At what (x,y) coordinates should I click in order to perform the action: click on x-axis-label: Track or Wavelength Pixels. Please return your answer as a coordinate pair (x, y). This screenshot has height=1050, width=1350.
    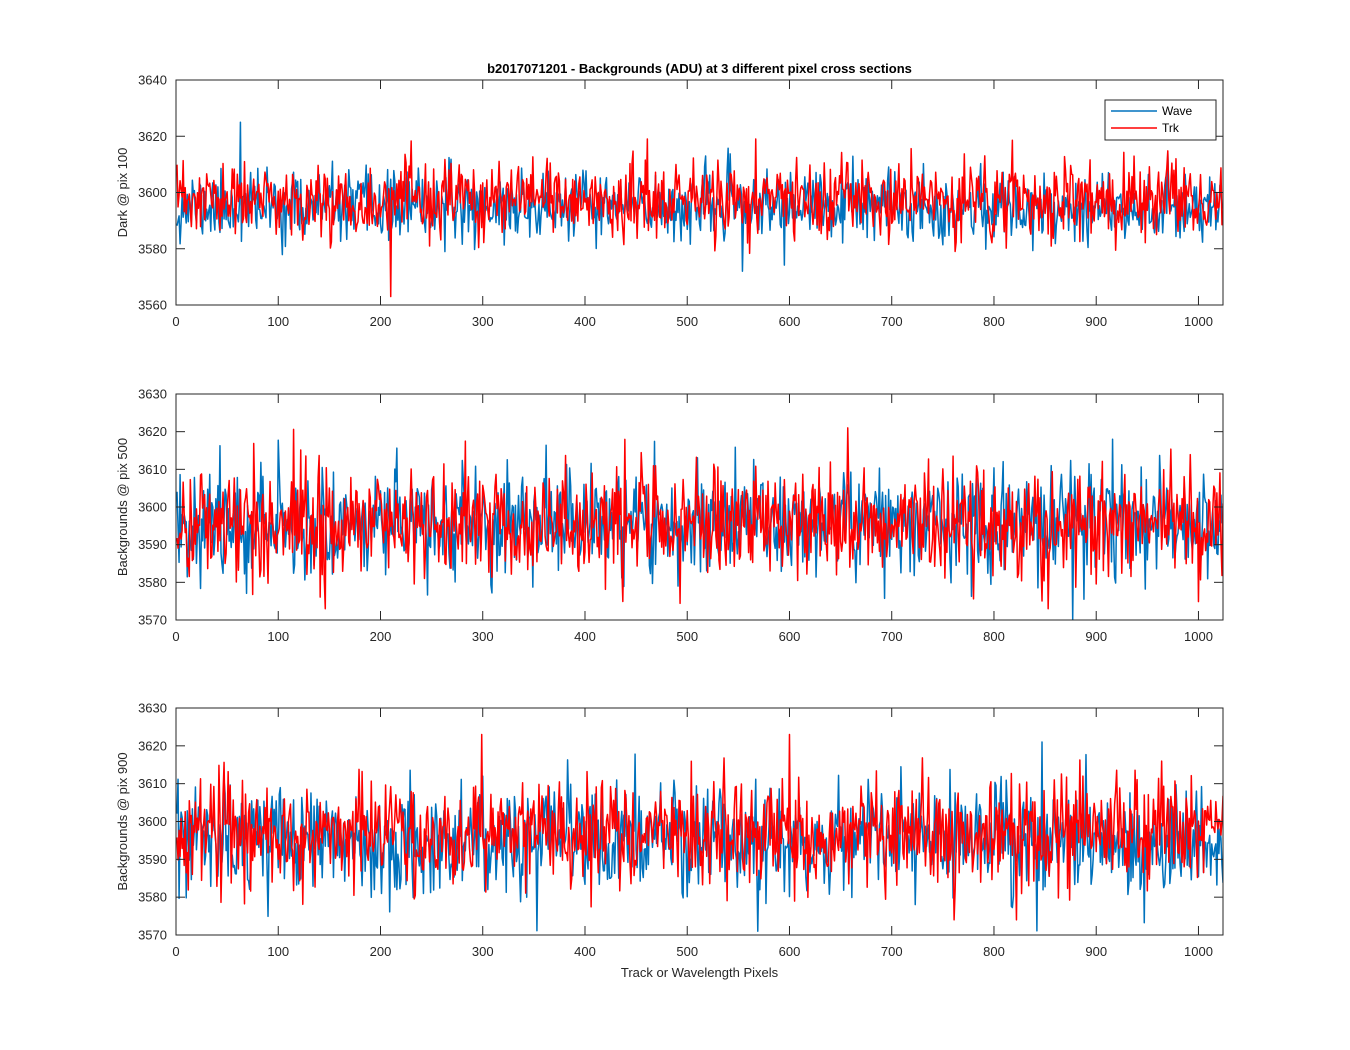
    Looking at the image, I should click on (700, 972).